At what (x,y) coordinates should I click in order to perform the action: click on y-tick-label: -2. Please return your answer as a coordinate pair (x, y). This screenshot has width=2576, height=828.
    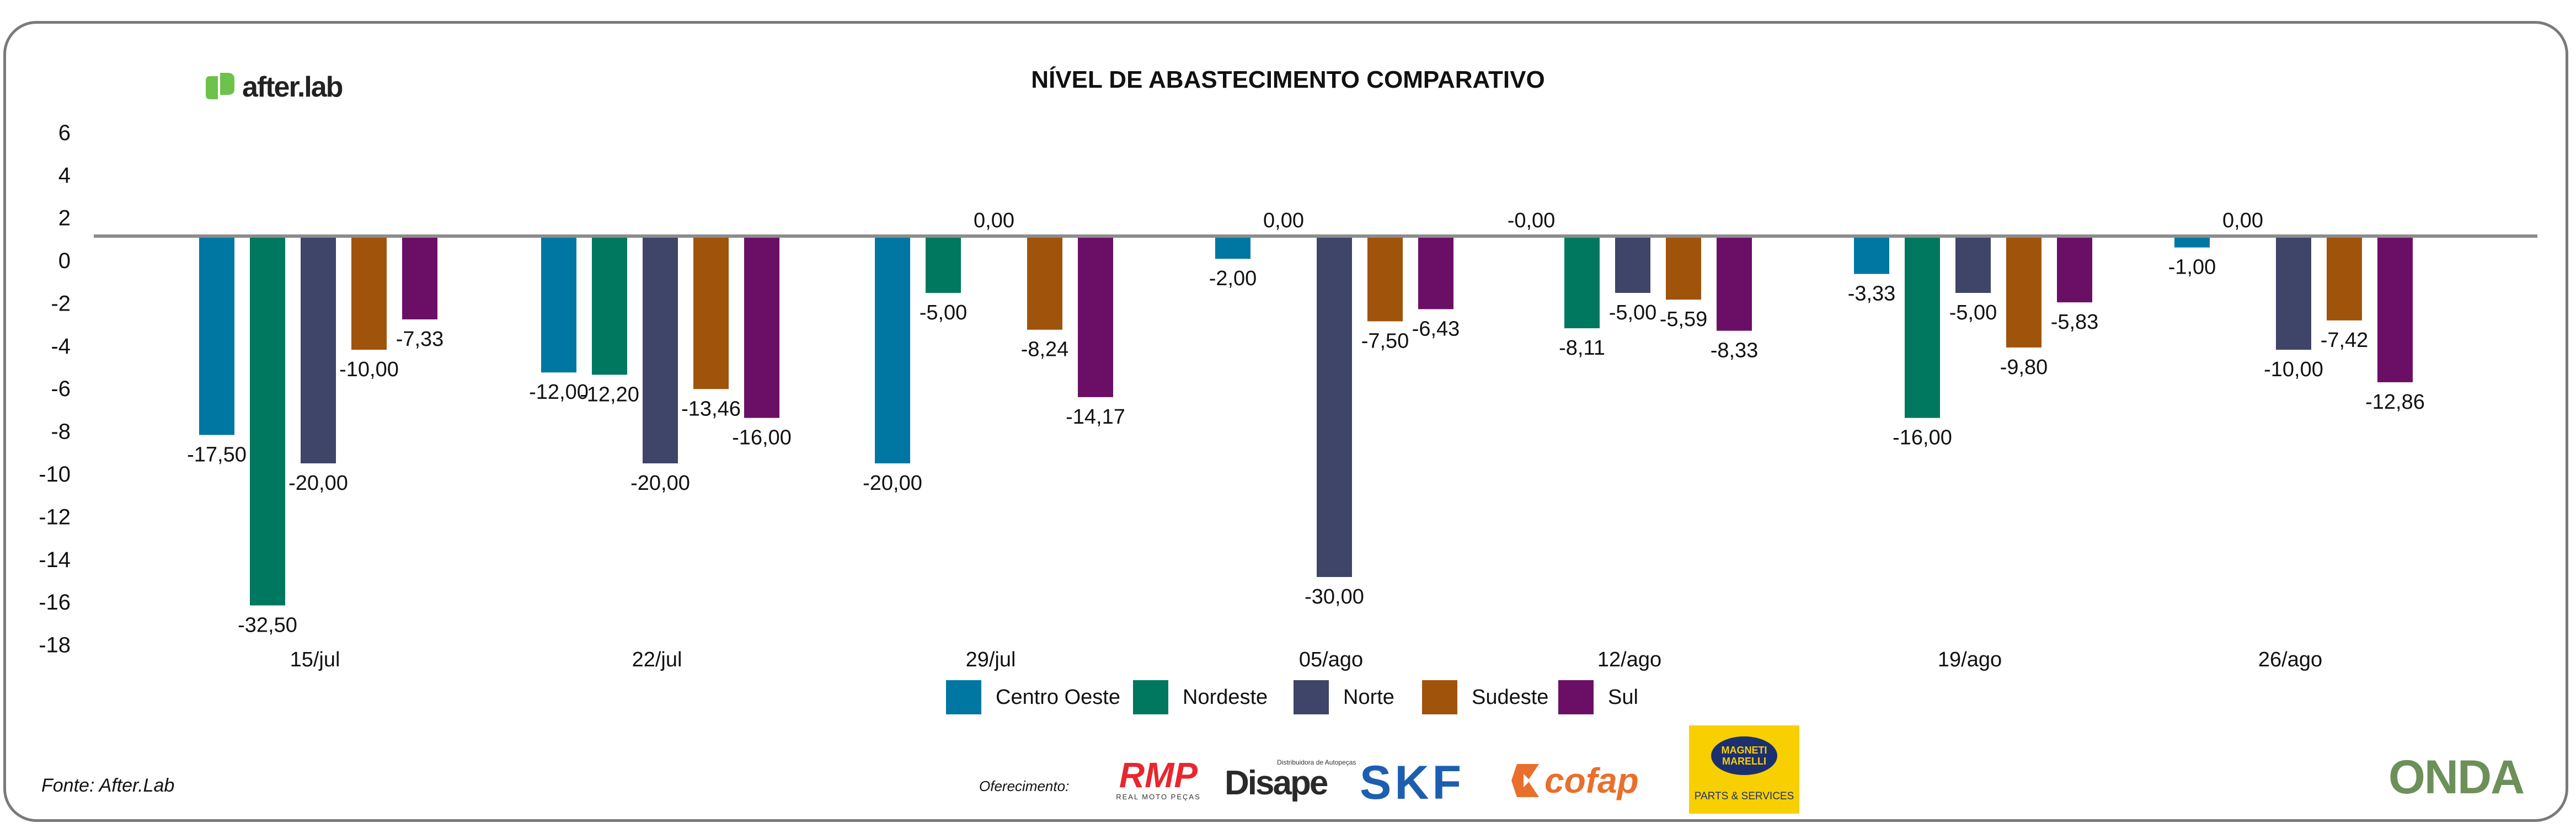
    Looking at the image, I should click on (61, 303).